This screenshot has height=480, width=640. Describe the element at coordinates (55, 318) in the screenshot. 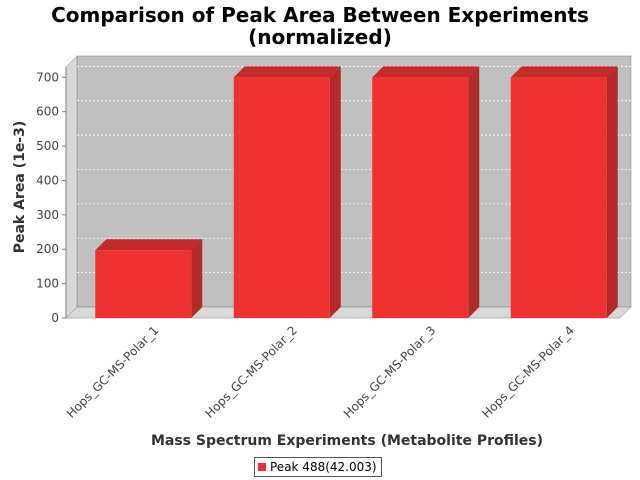

I see `y-tick-label: 0` at that location.